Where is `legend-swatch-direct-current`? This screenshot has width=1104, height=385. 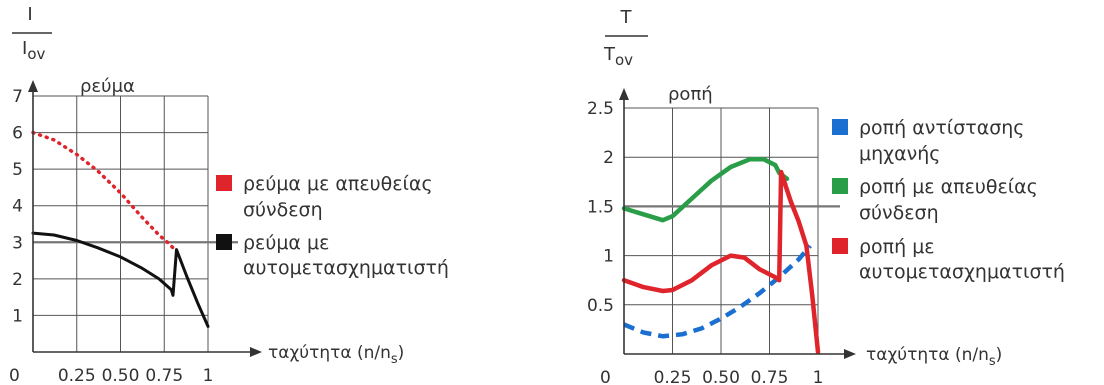 legend-swatch-direct-current is located at coordinates (224, 183).